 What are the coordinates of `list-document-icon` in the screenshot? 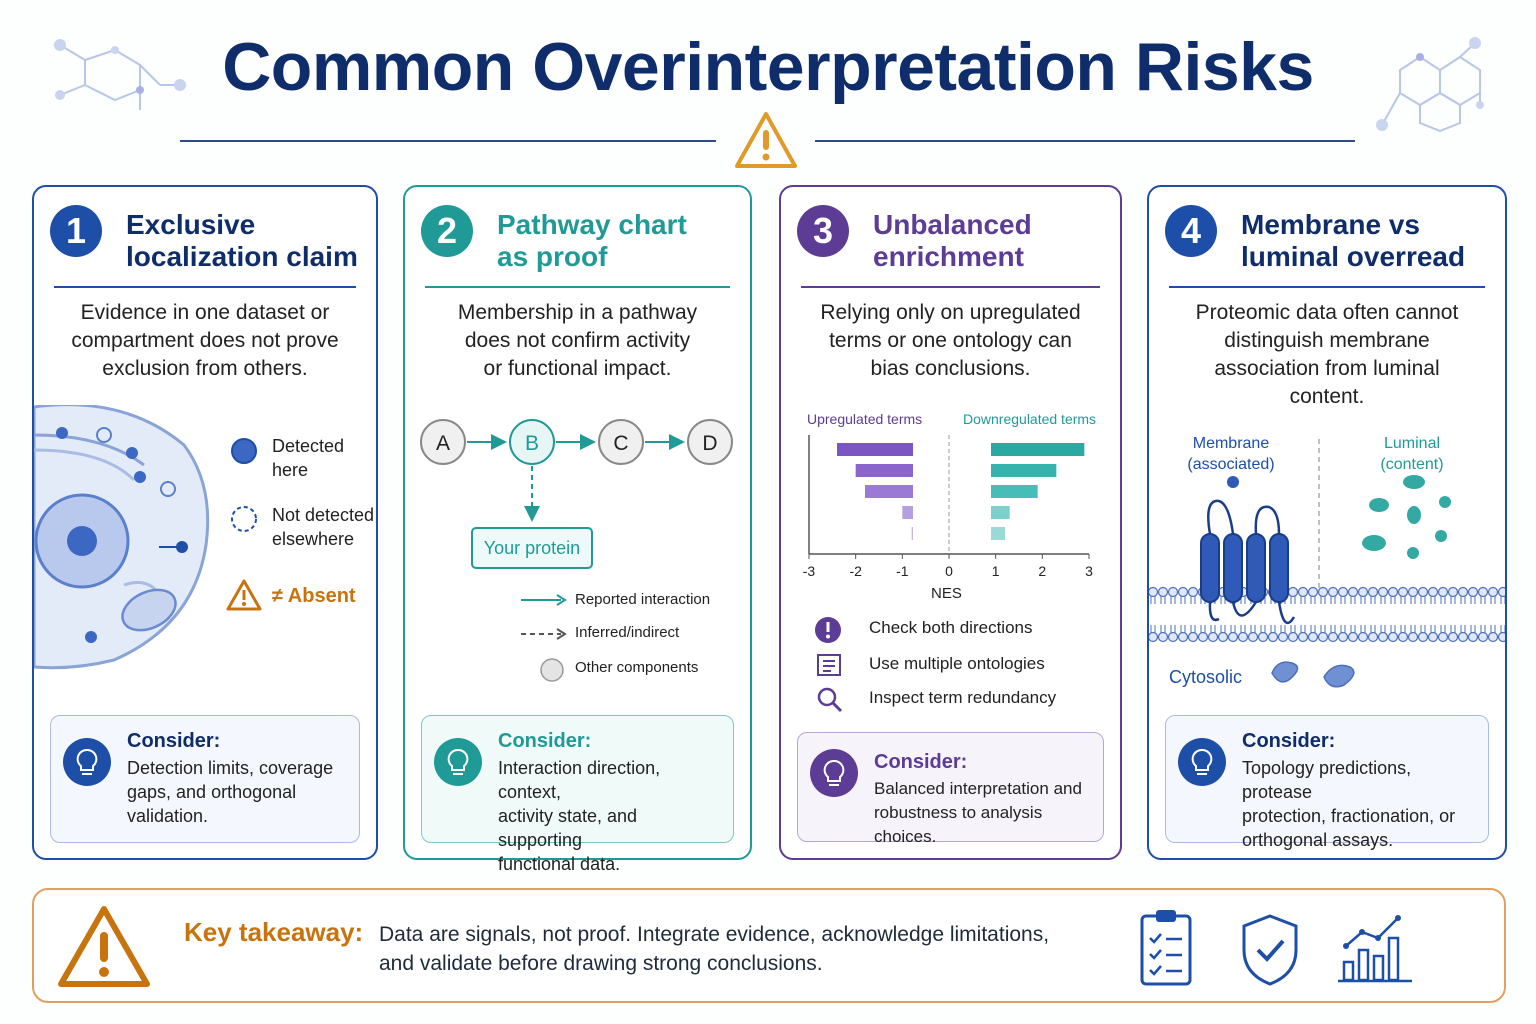 It's located at (829, 665).